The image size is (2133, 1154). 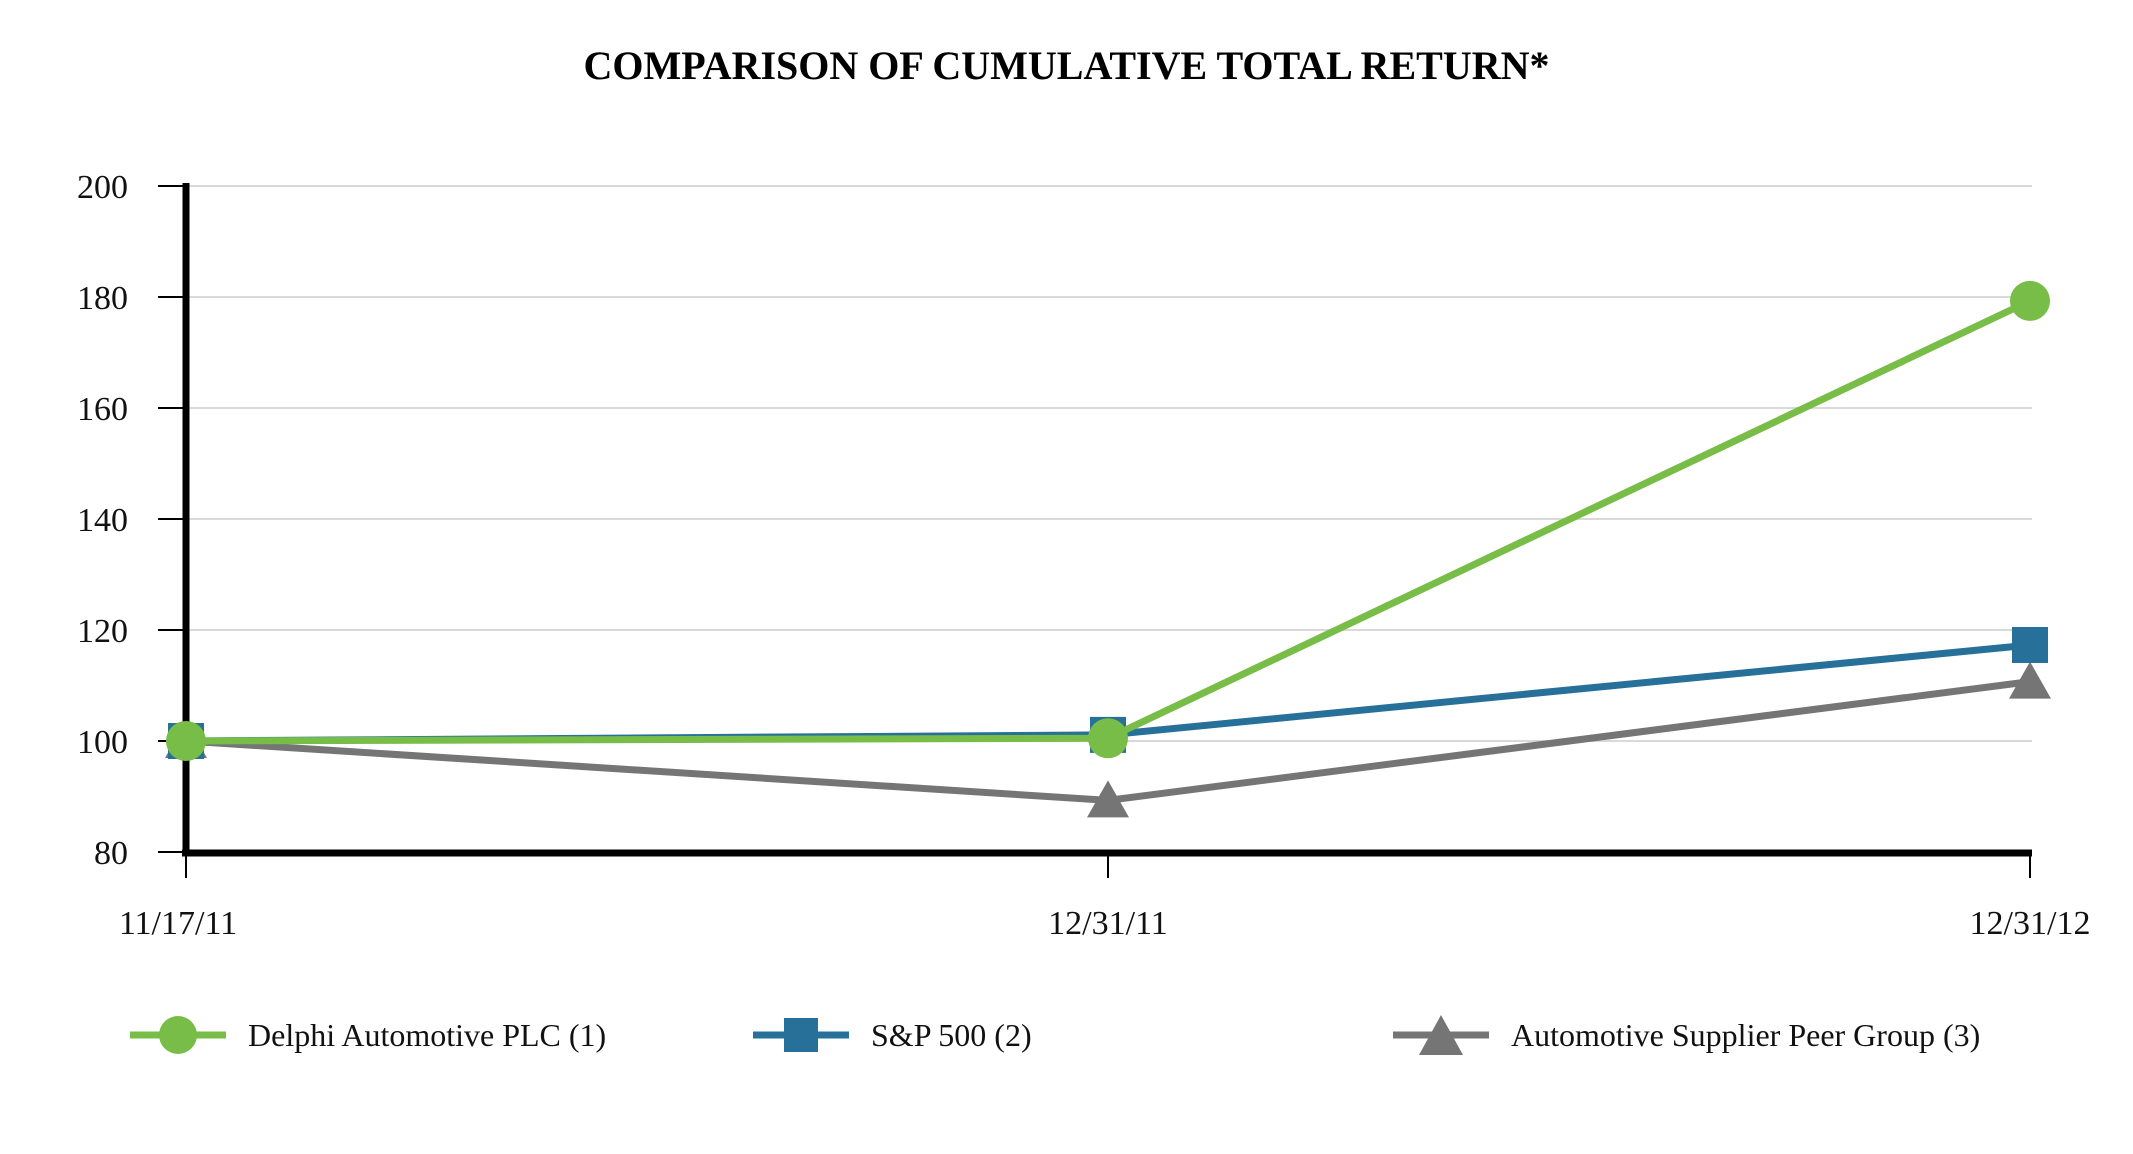 What do you see at coordinates (102, 409) in the screenshot?
I see `svg-text: 160` at bounding box center [102, 409].